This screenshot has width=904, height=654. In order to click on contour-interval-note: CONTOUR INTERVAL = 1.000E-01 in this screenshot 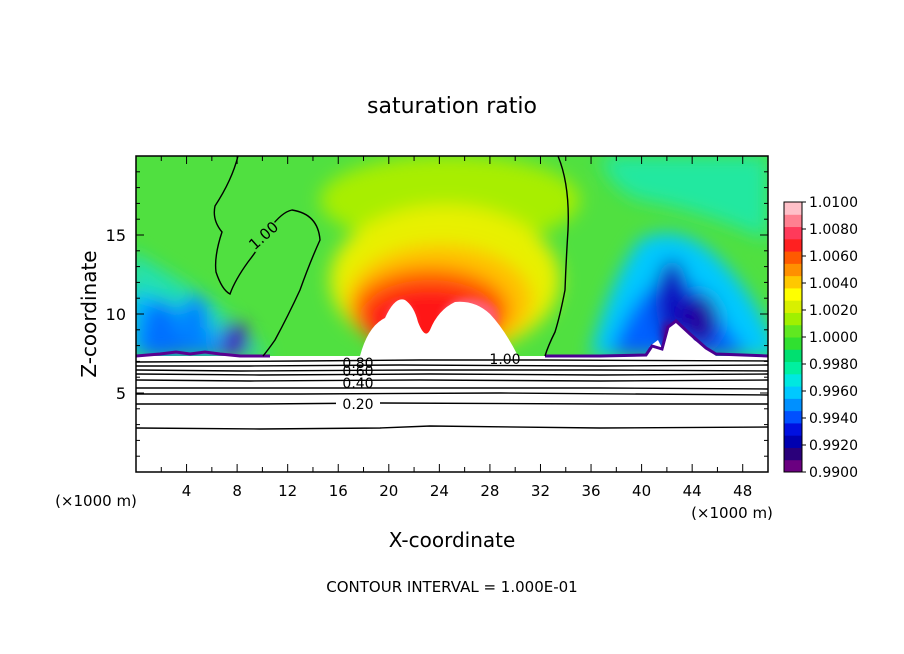, I will do `click(451, 587)`.